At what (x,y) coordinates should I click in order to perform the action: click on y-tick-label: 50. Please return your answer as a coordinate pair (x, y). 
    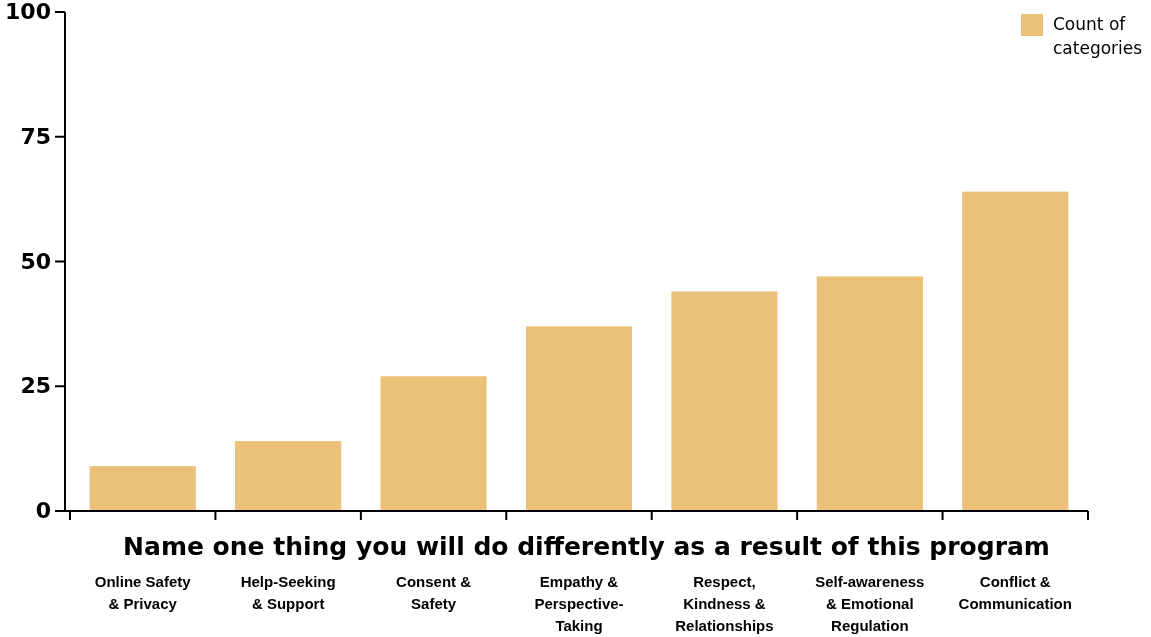
    Looking at the image, I should click on (35, 261).